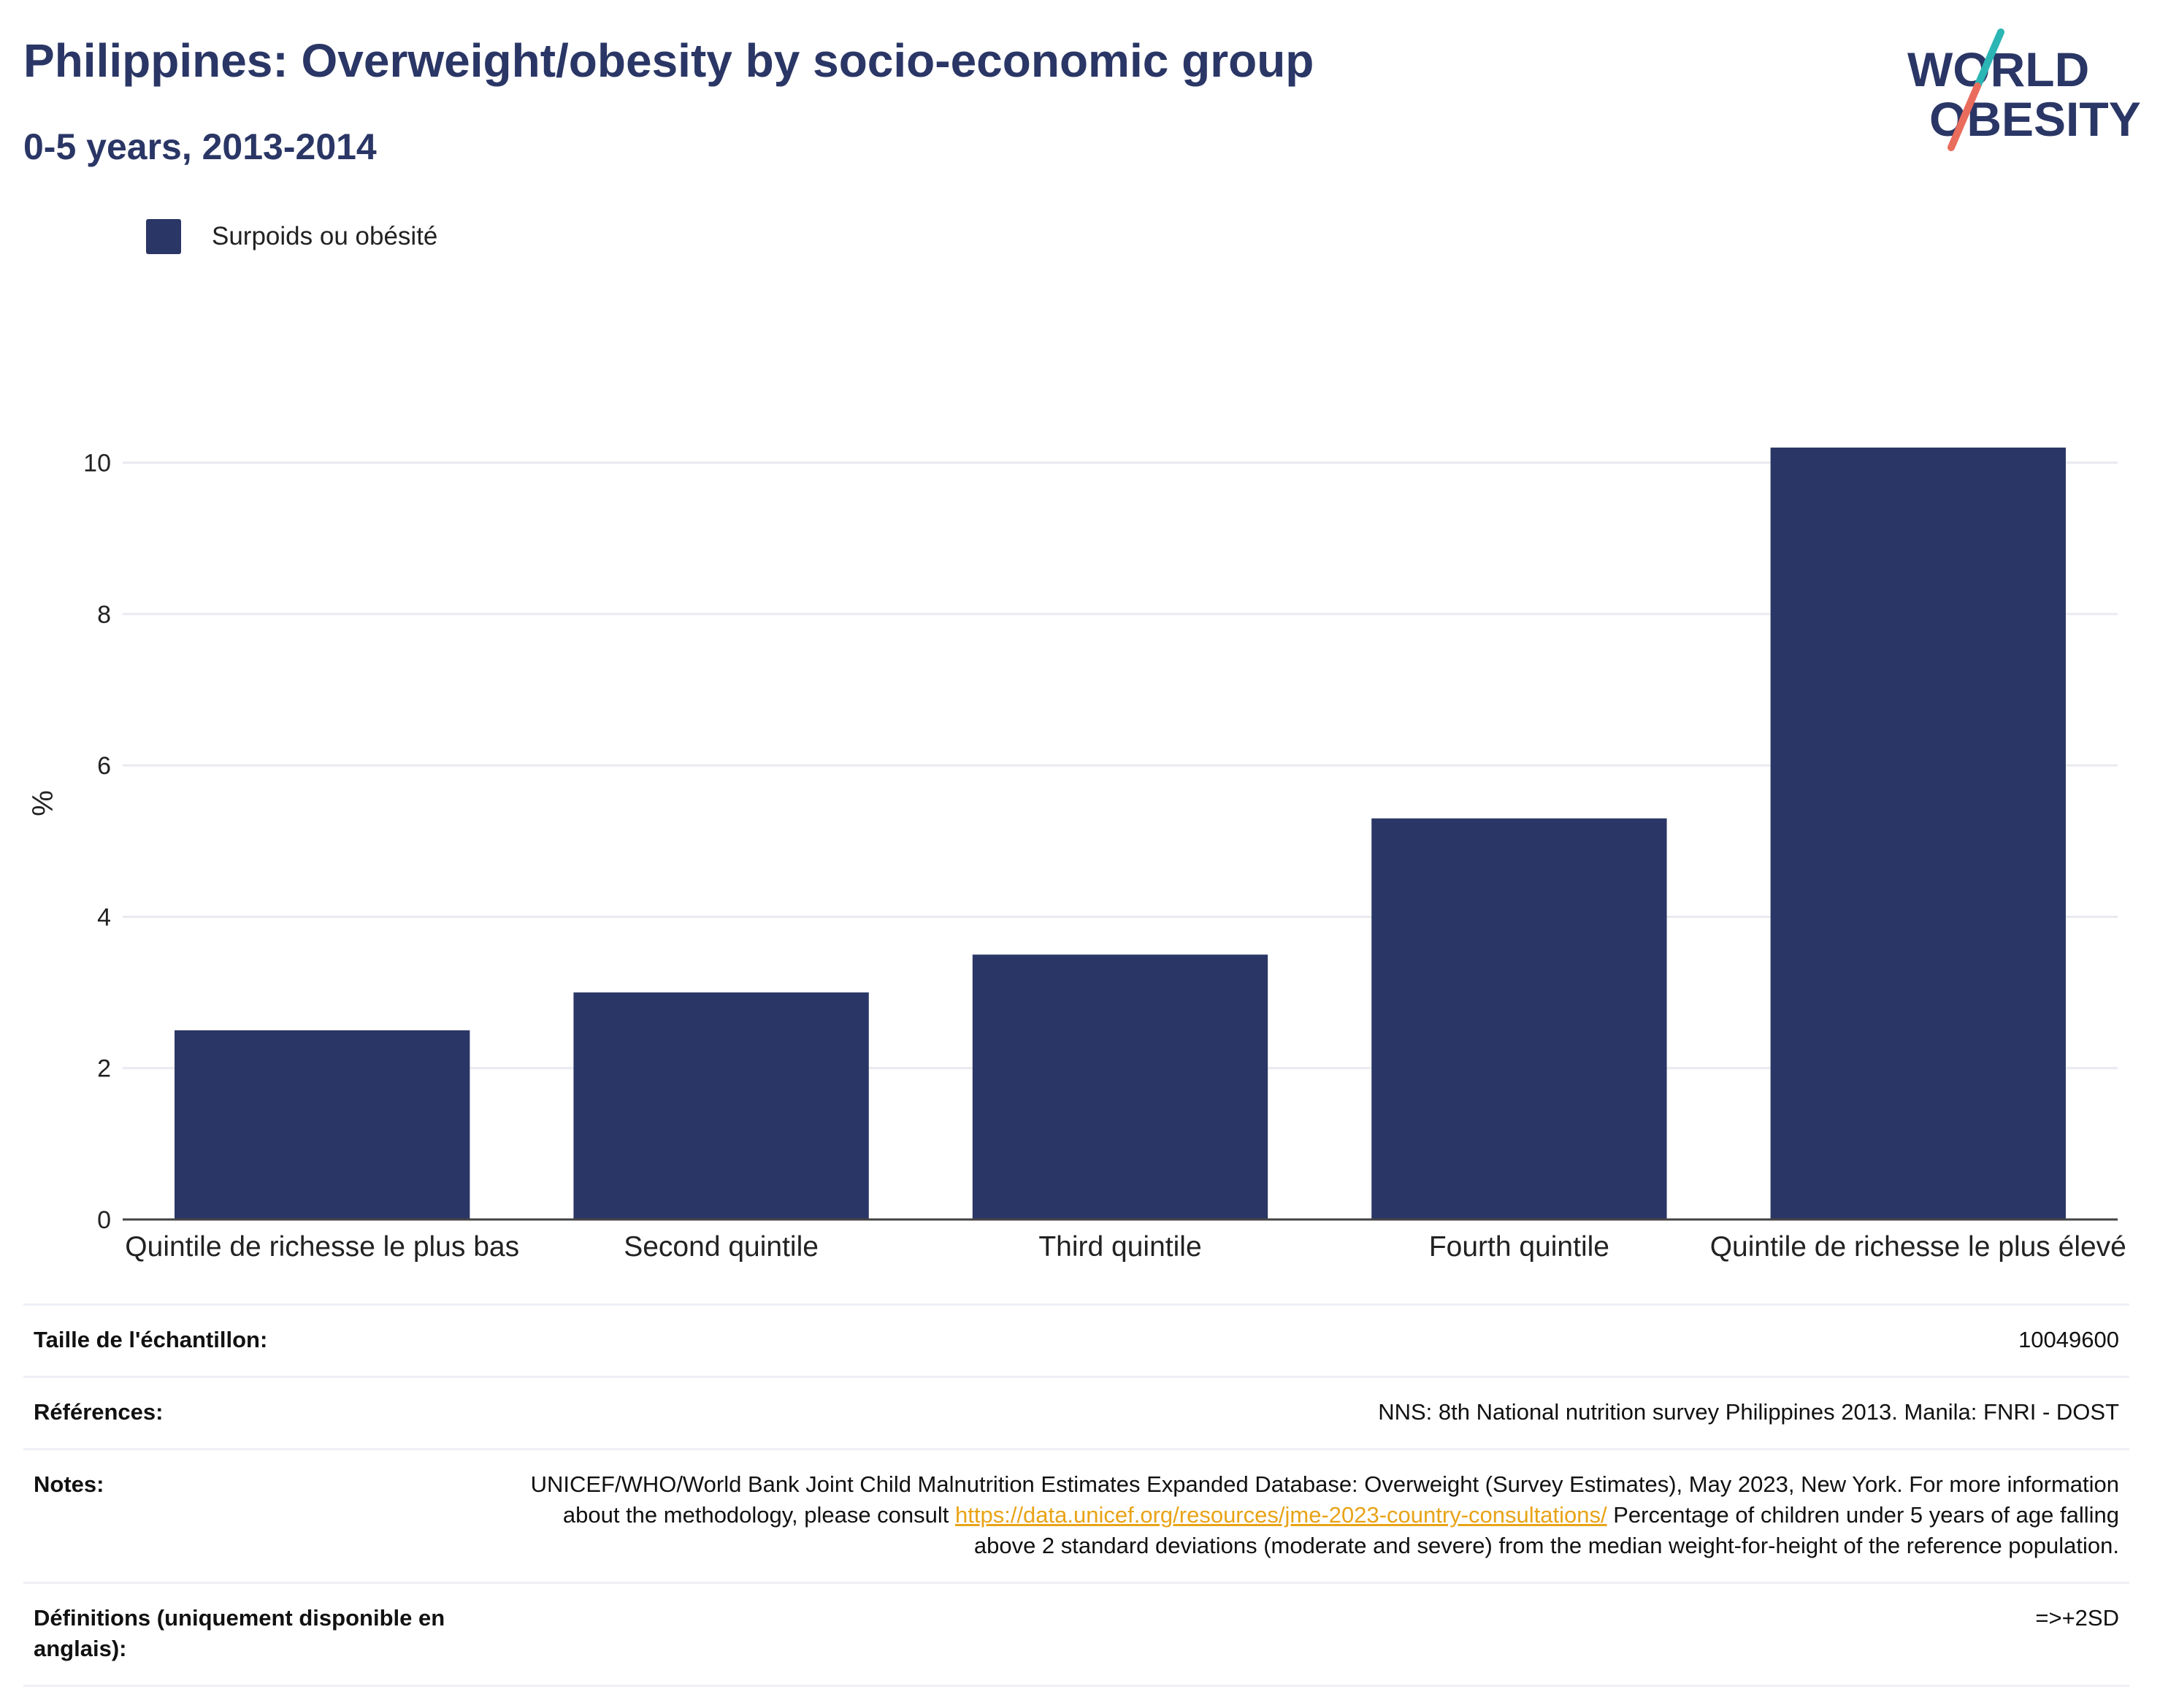 The width and height of the screenshot is (2160, 1708). I want to click on world-obesity-logo: WORLD OBESITY, so click(2024, 89).